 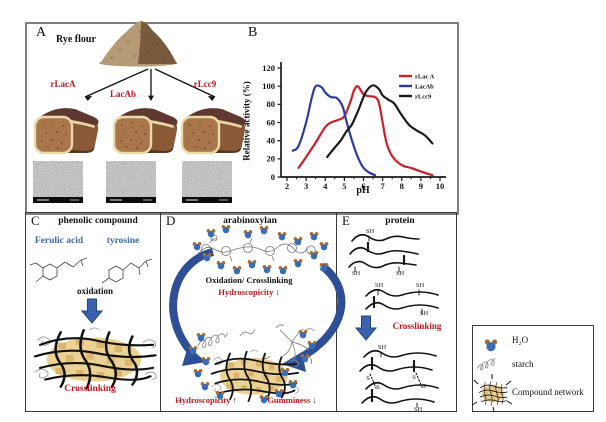 I want to click on legend-label-starch: starch, so click(x=523, y=364).